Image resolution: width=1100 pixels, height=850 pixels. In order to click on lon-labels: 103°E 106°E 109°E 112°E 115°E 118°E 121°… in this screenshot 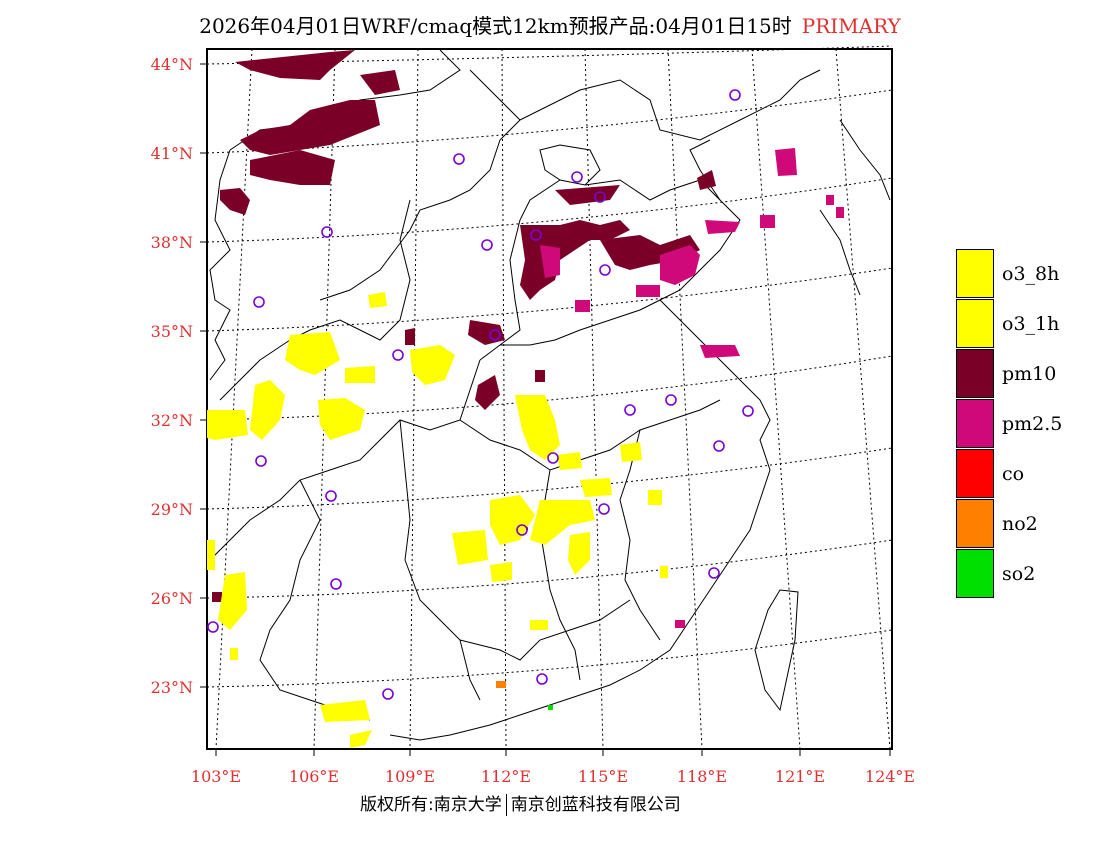, I will do `click(553, 776)`.